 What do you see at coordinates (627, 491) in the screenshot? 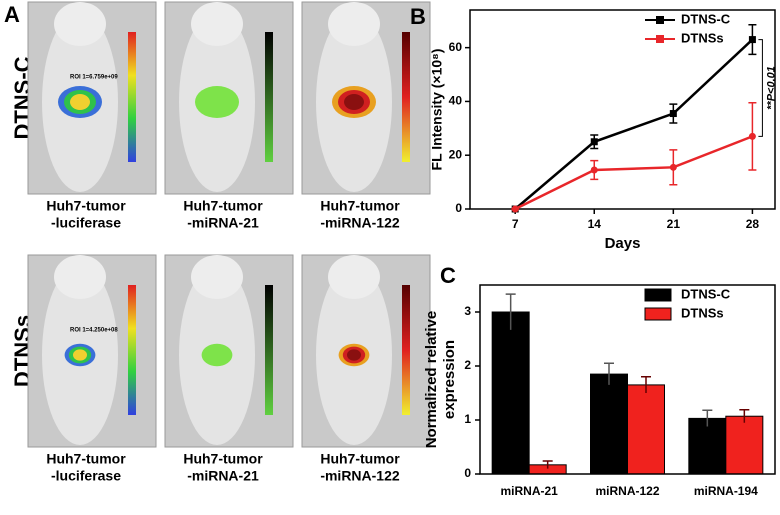
I see `x-tick-label: miRNA-122` at bounding box center [627, 491].